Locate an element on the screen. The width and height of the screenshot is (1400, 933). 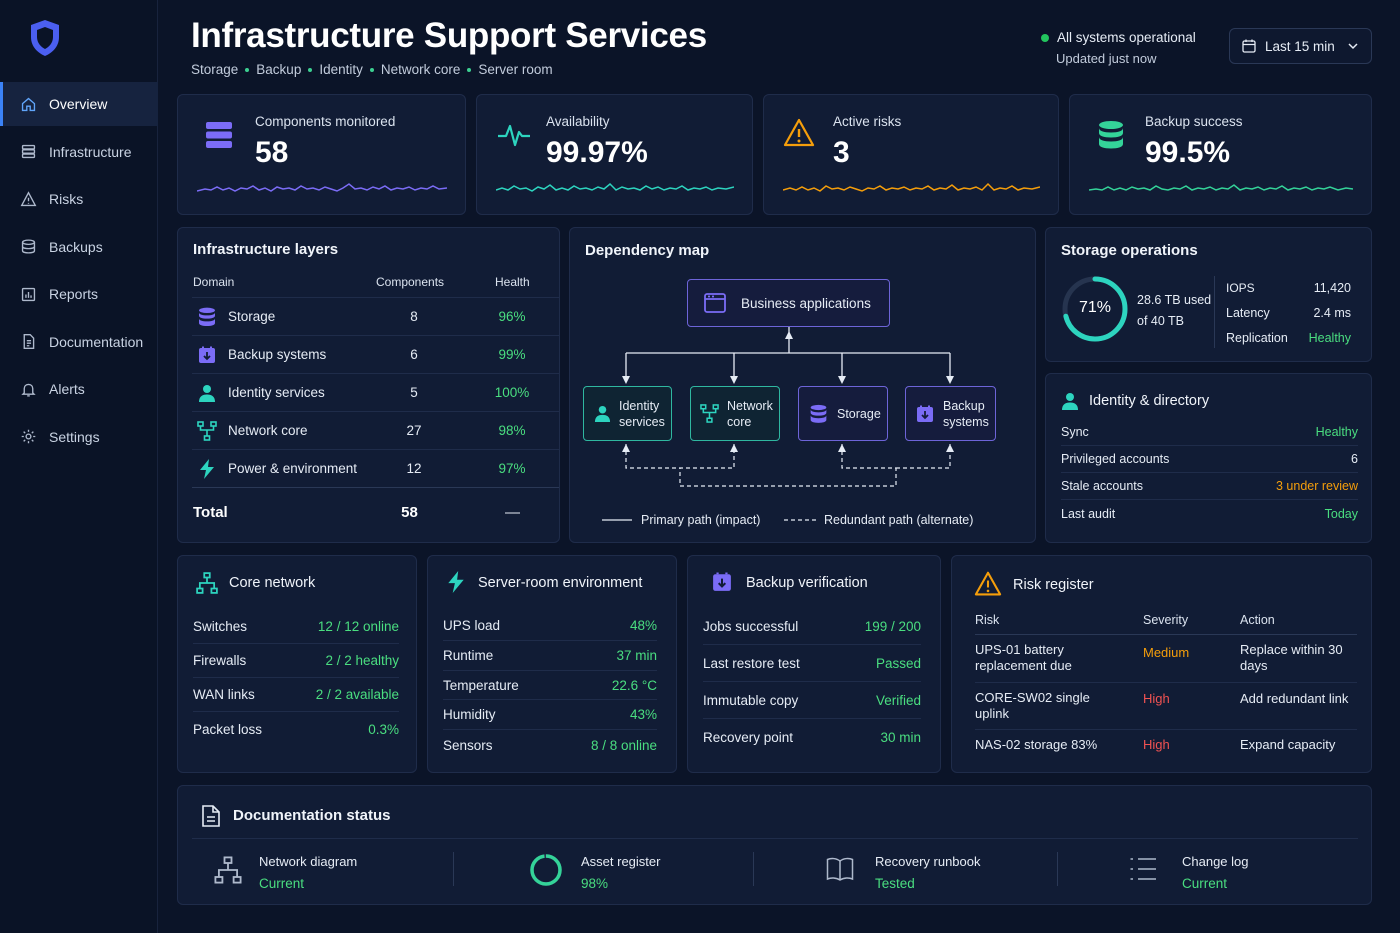
node-label-line1: Identity is located at coordinates (639, 405).